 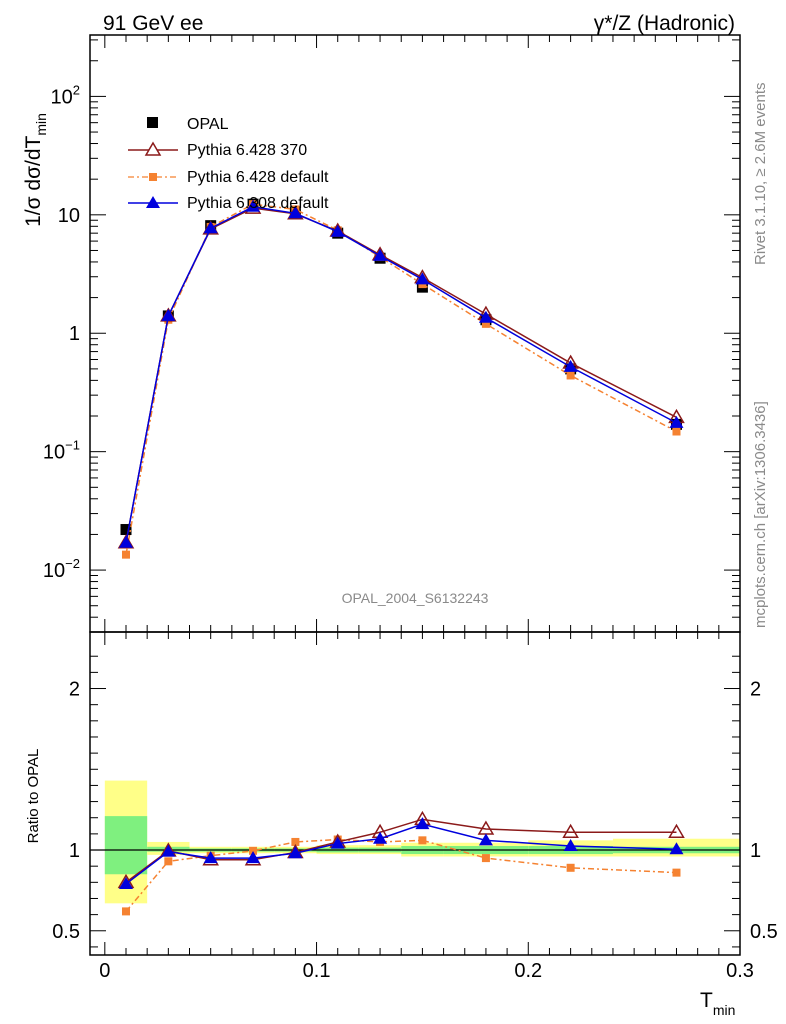 What do you see at coordinates (717, 1003) in the screenshot?
I see `x-axis-label: Tmin` at bounding box center [717, 1003].